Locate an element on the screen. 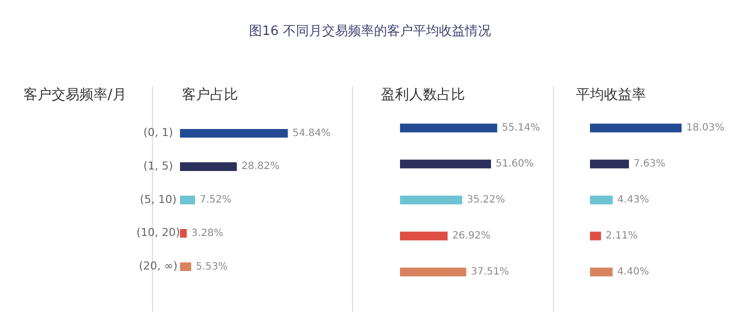  data-label: 28.82% is located at coordinates (260, 166).